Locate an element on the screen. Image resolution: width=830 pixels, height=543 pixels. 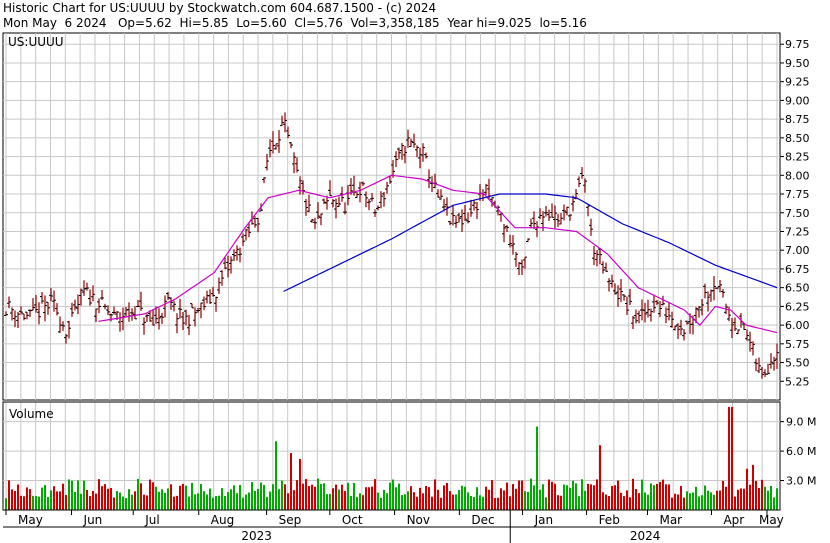
month-label: Aug is located at coordinates (222, 520).